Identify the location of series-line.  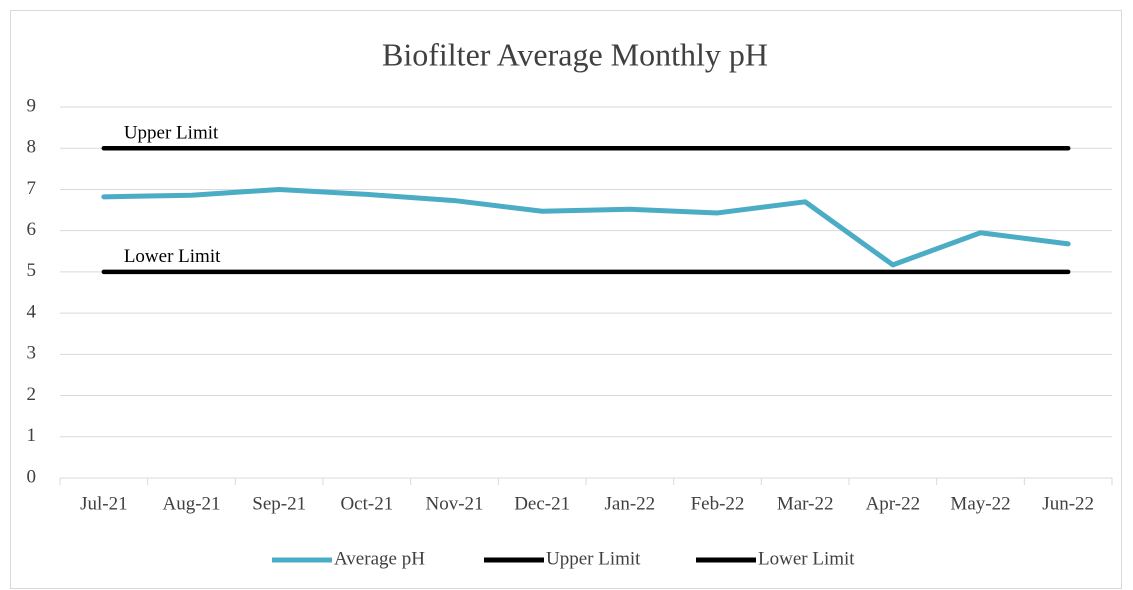
(586, 227).